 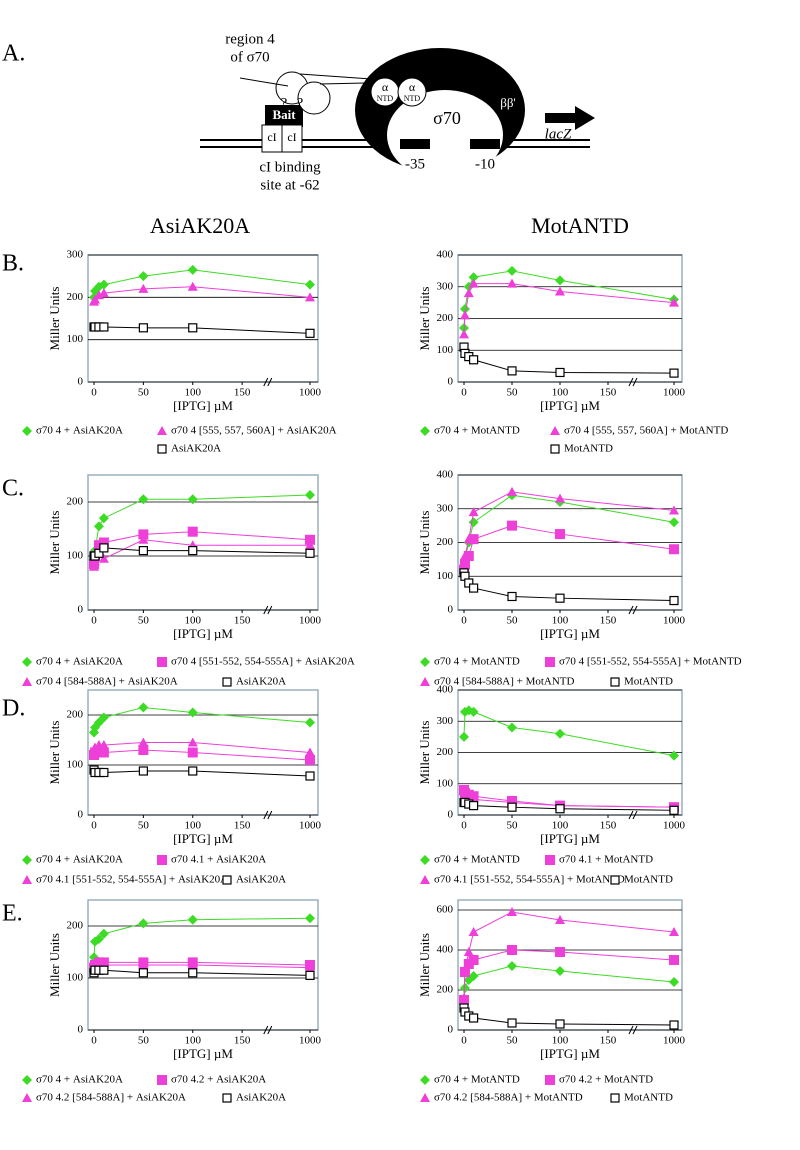 What do you see at coordinates (79, 1080) in the screenshot?
I see `legend-label: σ70 4 + AsiAK20A` at bounding box center [79, 1080].